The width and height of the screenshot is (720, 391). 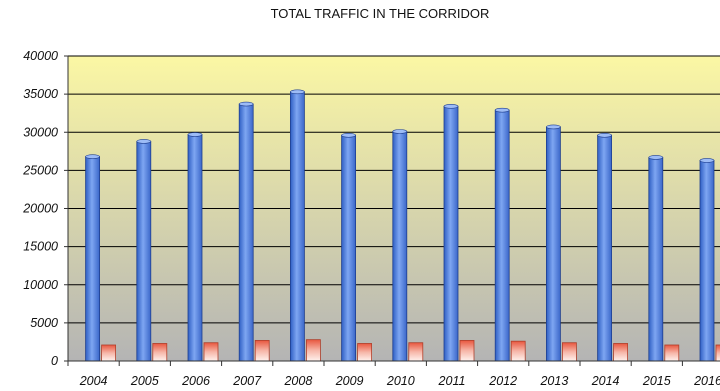 I want to click on bar-cap-series-1-2012, so click(x=502, y=110).